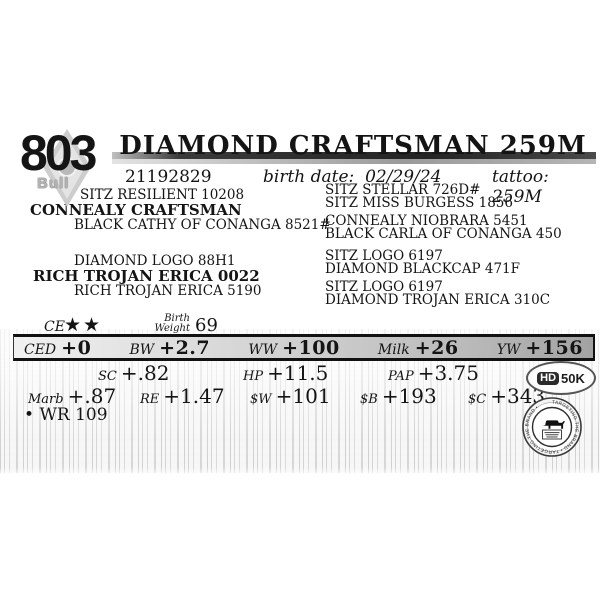 The width and height of the screenshot is (600, 600). I want to click on epd-dollar-w: $W +101, so click(290, 396).